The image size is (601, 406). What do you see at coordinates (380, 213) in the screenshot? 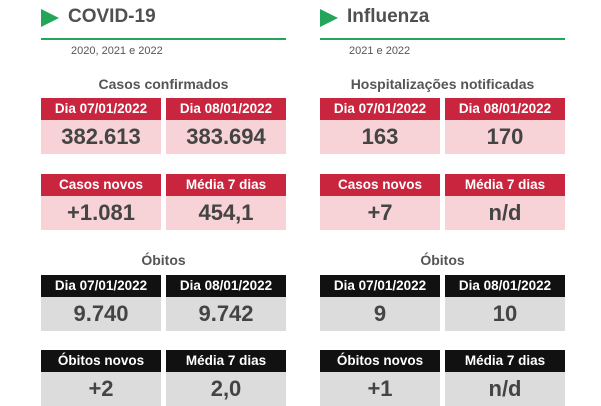
I see `stat-value: +7` at bounding box center [380, 213].